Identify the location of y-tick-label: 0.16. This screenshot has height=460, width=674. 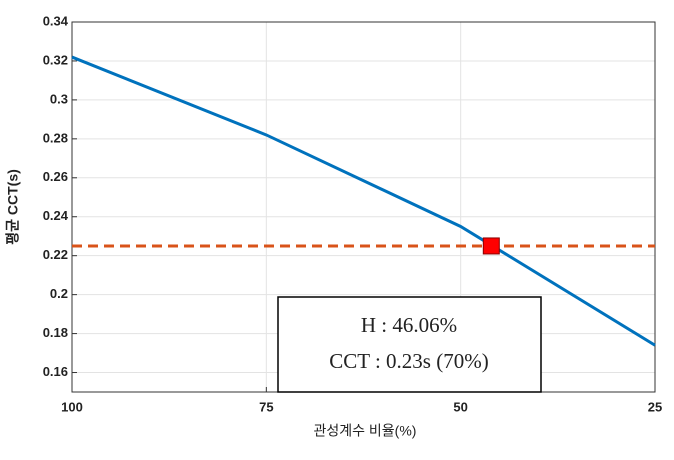
(55, 371).